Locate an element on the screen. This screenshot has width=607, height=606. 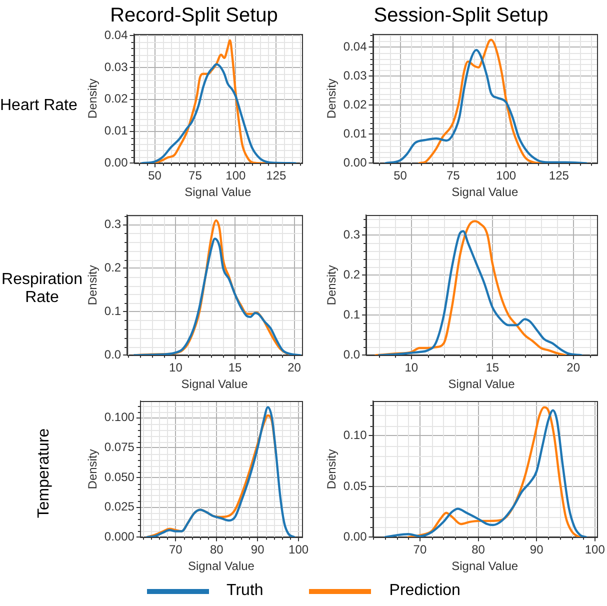
legend-label: Truth is located at coordinates (245, 591).